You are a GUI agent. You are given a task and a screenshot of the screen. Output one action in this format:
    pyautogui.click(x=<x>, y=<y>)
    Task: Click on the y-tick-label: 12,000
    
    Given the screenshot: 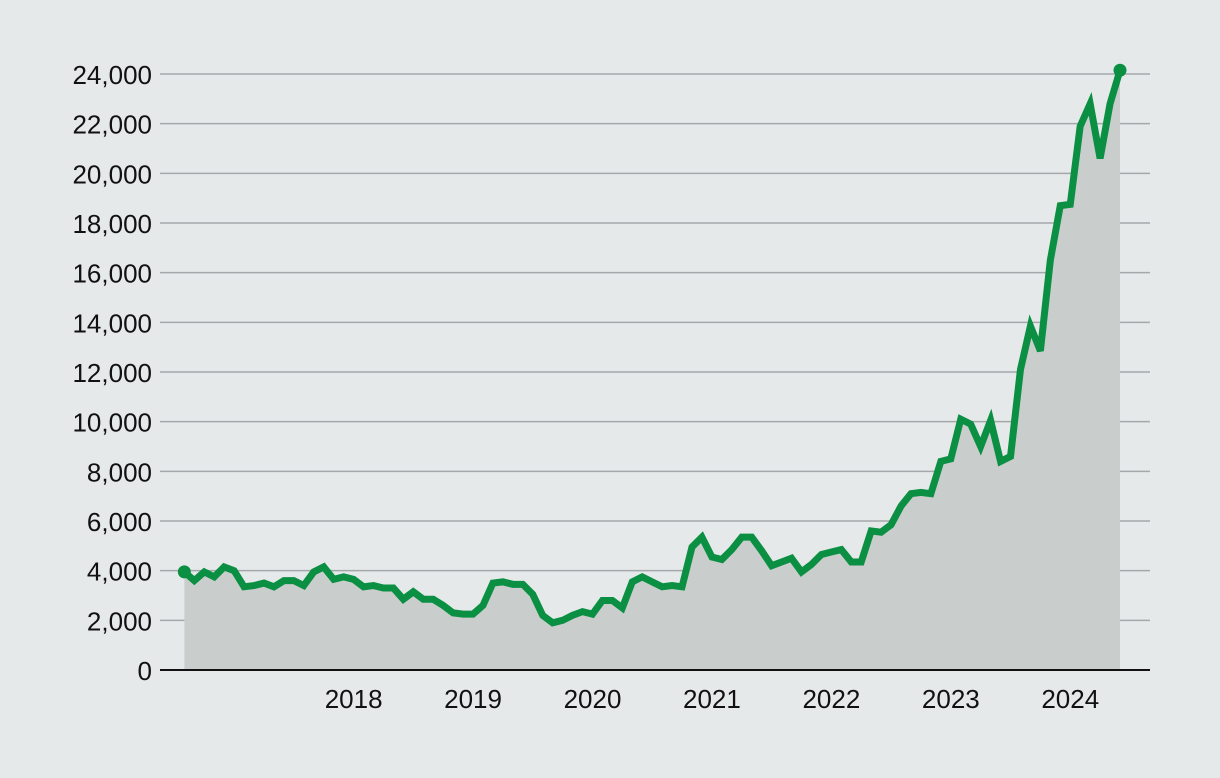 What is the action you would take?
    pyautogui.click(x=112, y=373)
    